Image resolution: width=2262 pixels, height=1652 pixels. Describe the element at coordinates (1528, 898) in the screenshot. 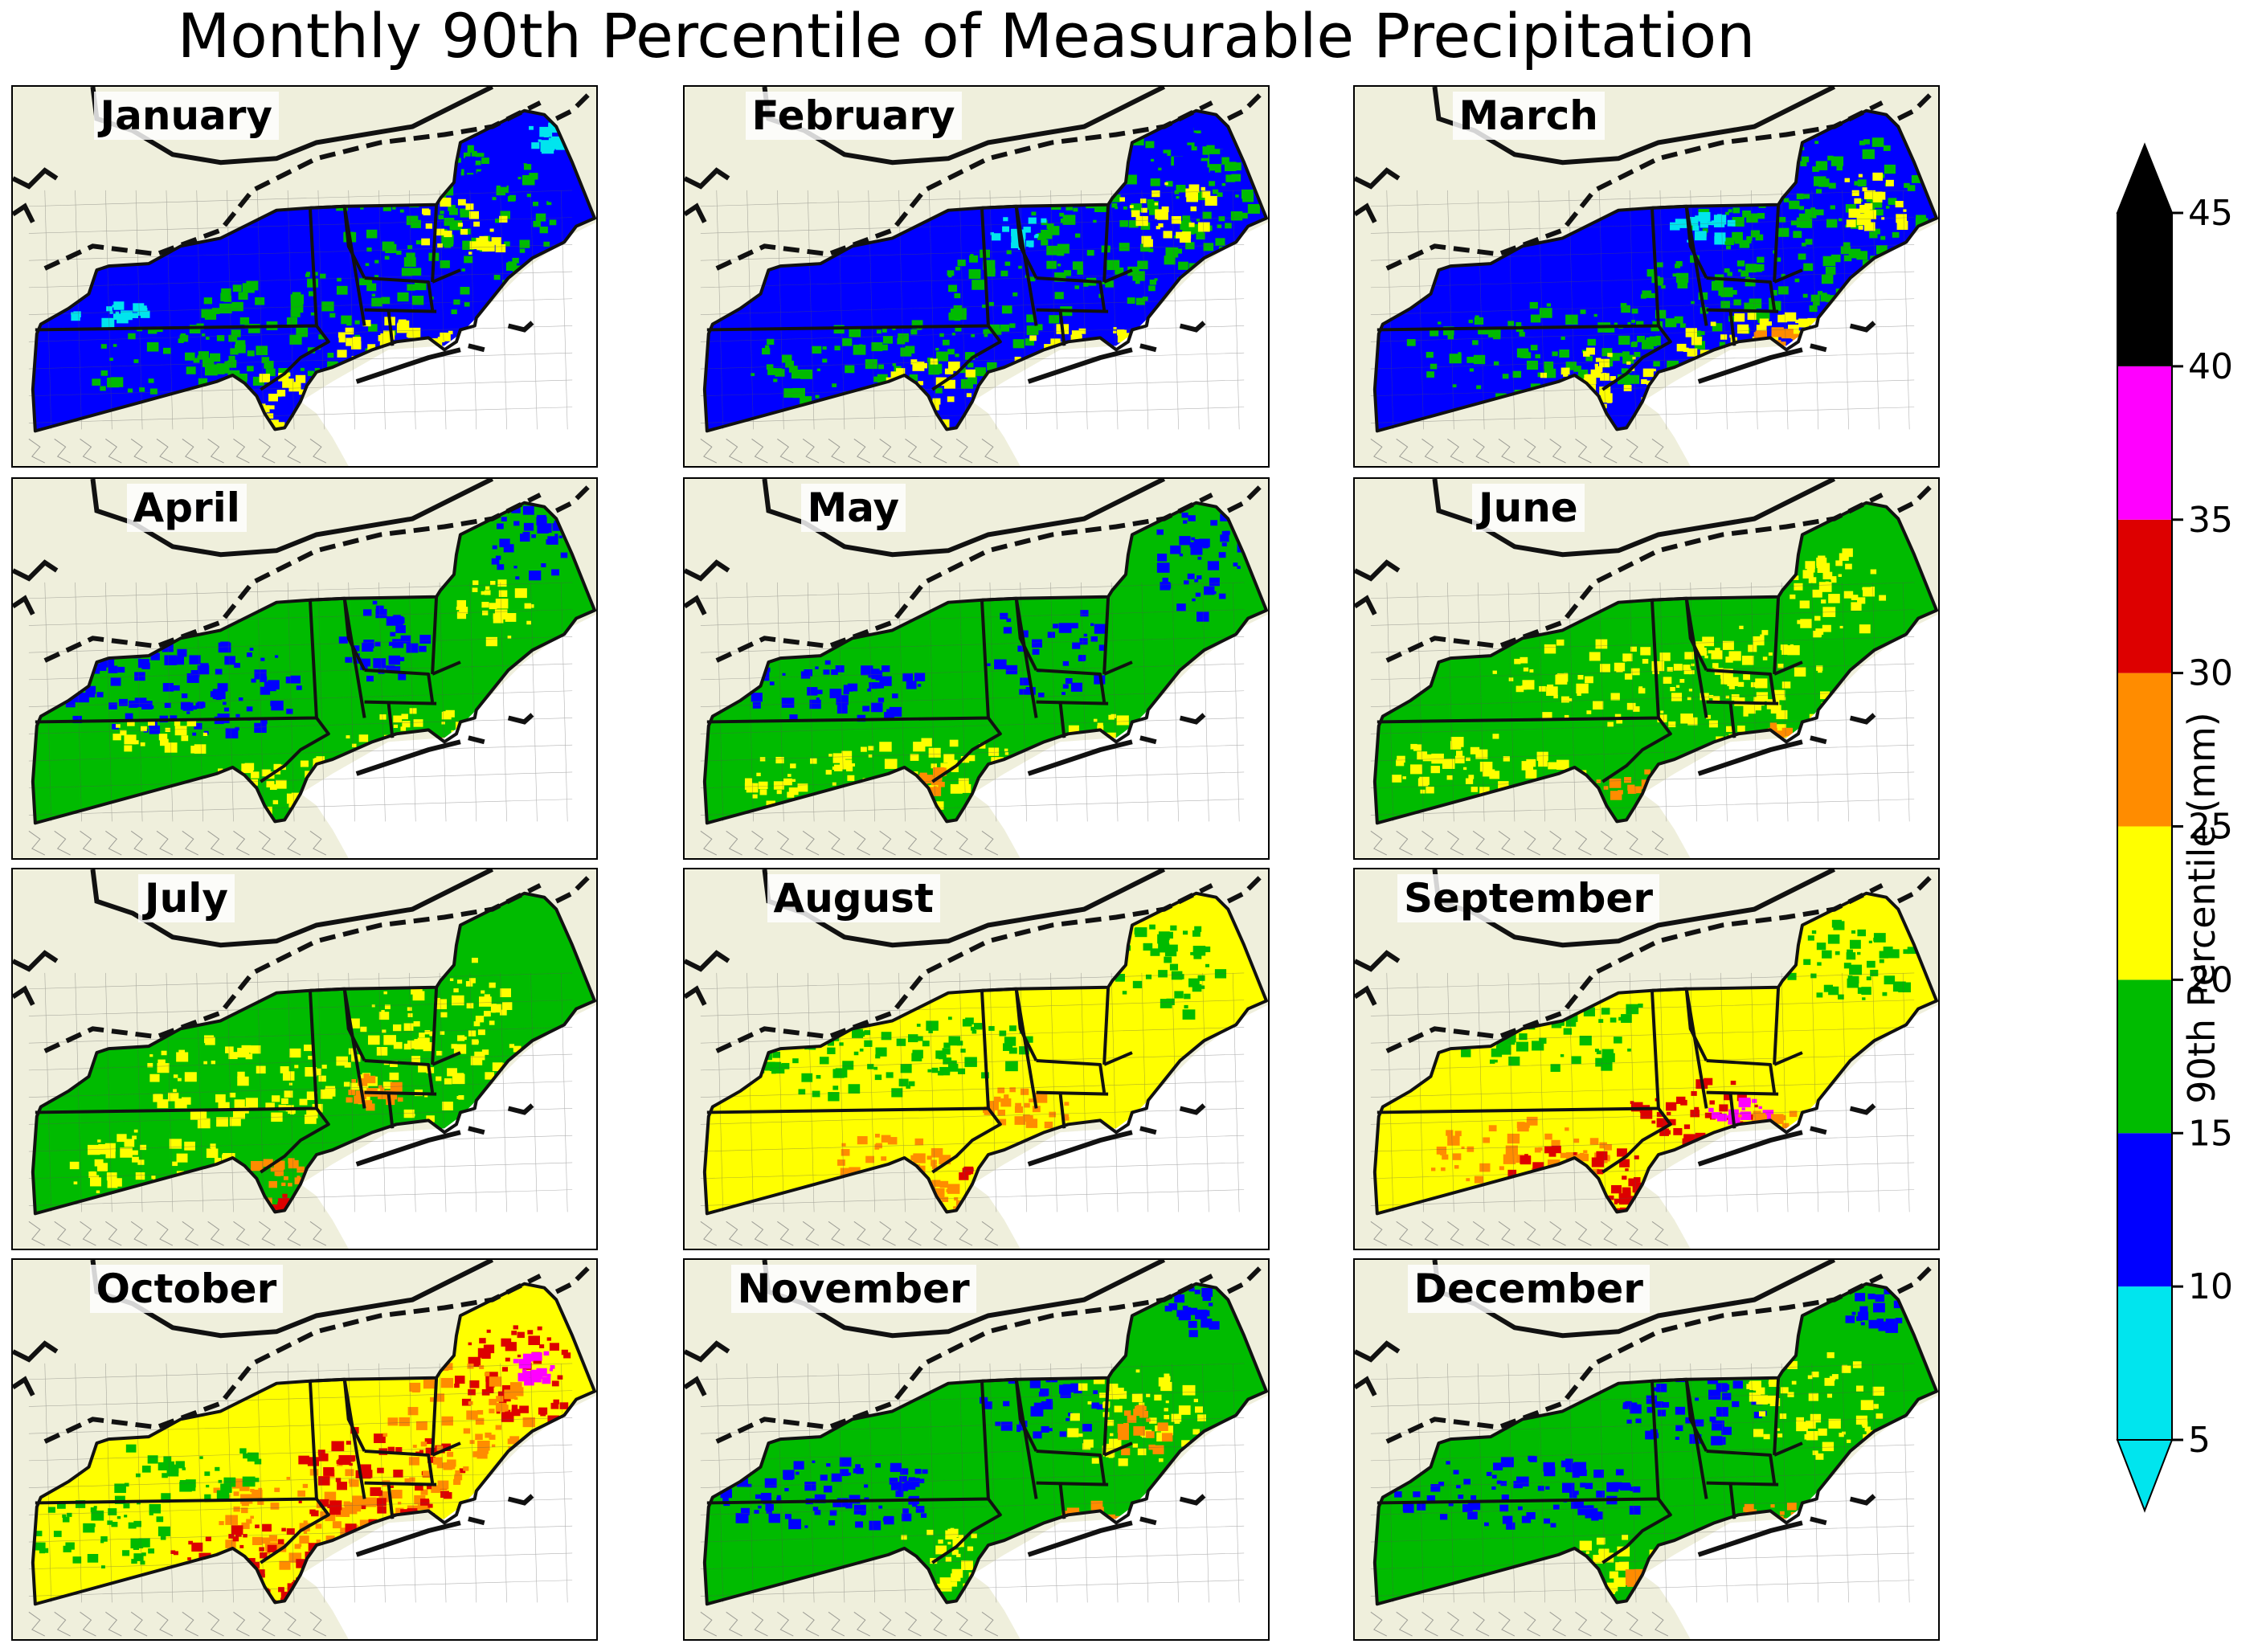

I see `panel-title: September` at that location.